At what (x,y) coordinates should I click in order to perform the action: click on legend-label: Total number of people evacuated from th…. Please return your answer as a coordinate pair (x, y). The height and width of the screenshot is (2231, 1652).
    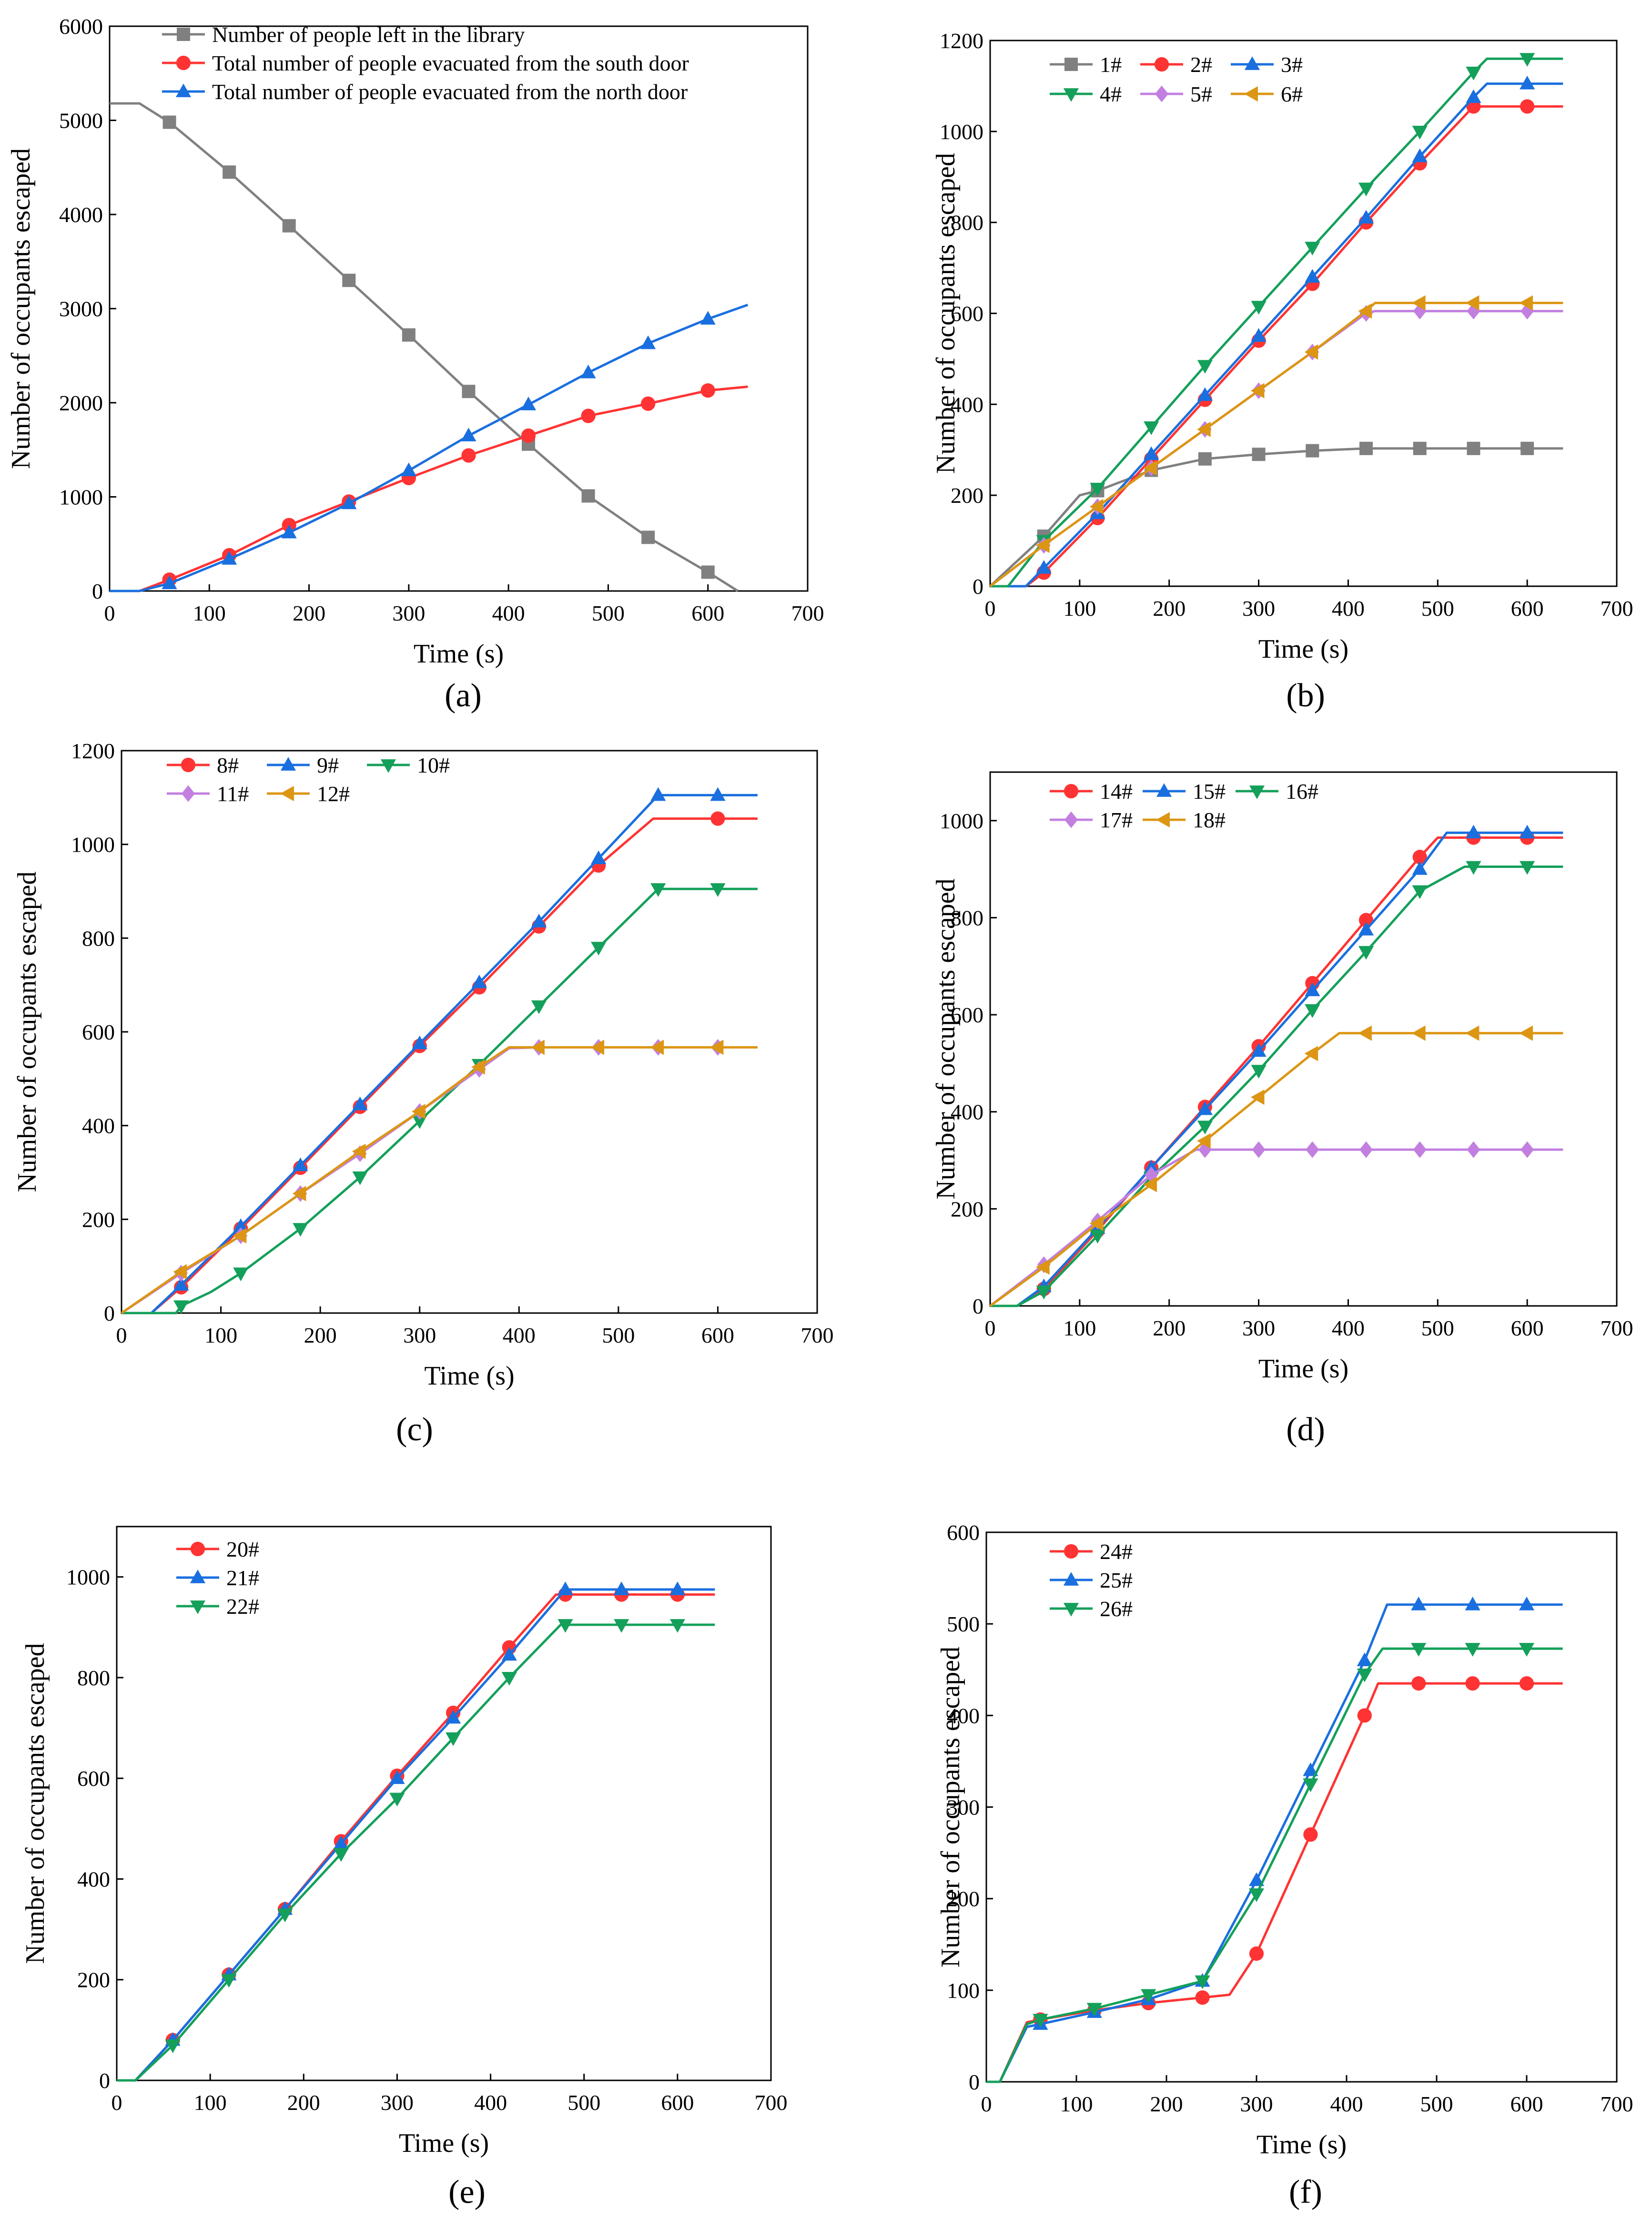
    Looking at the image, I should click on (450, 92).